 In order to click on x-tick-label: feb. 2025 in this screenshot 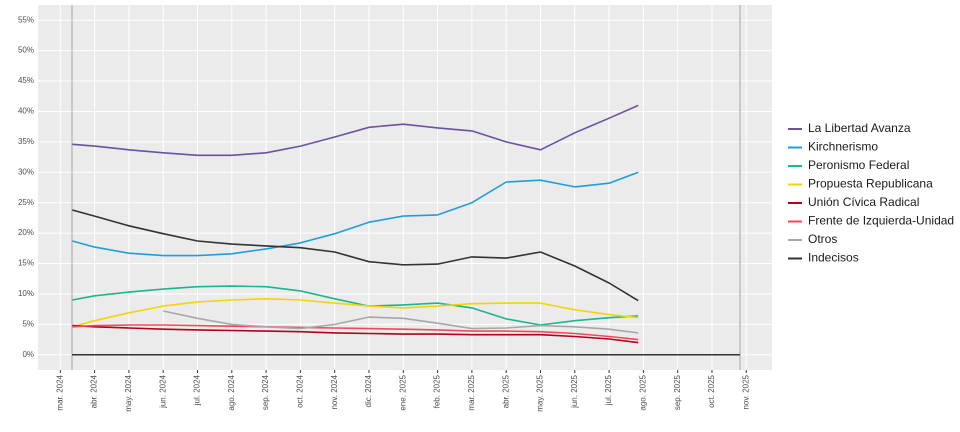, I will do `click(437, 391)`.